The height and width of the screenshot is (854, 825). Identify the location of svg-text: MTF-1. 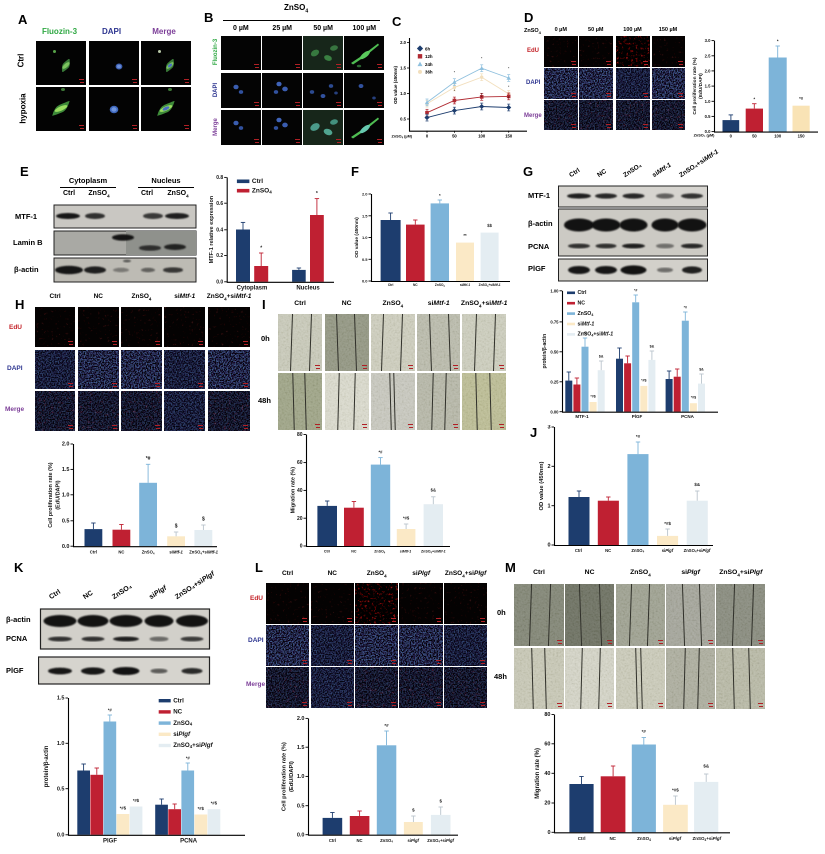
(582, 416).